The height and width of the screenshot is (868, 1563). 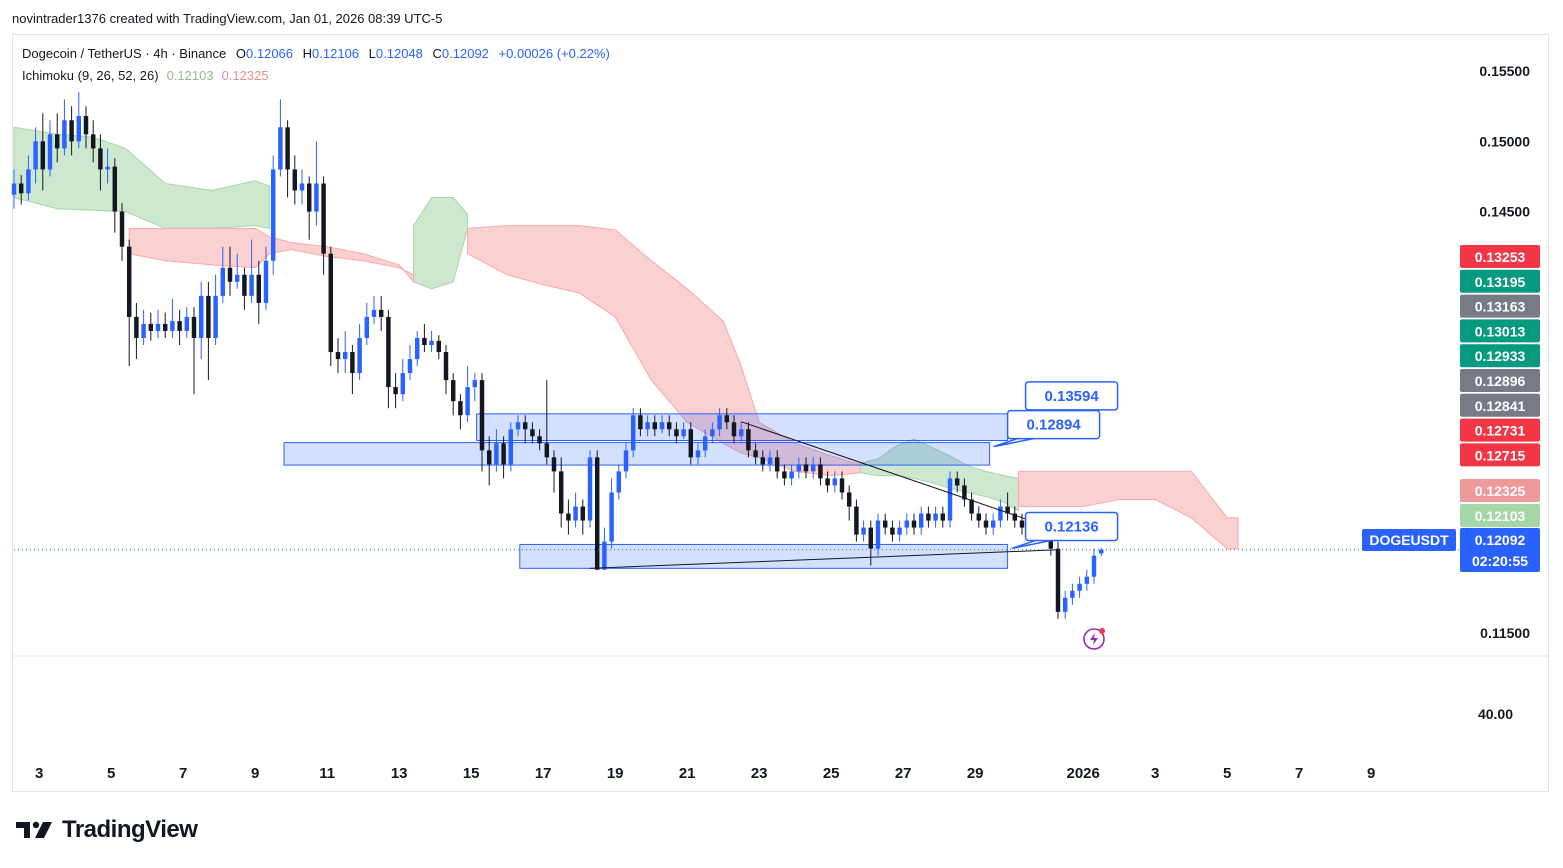 I want to click on time-axis-label: 2026, so click(x=1083, y=773).